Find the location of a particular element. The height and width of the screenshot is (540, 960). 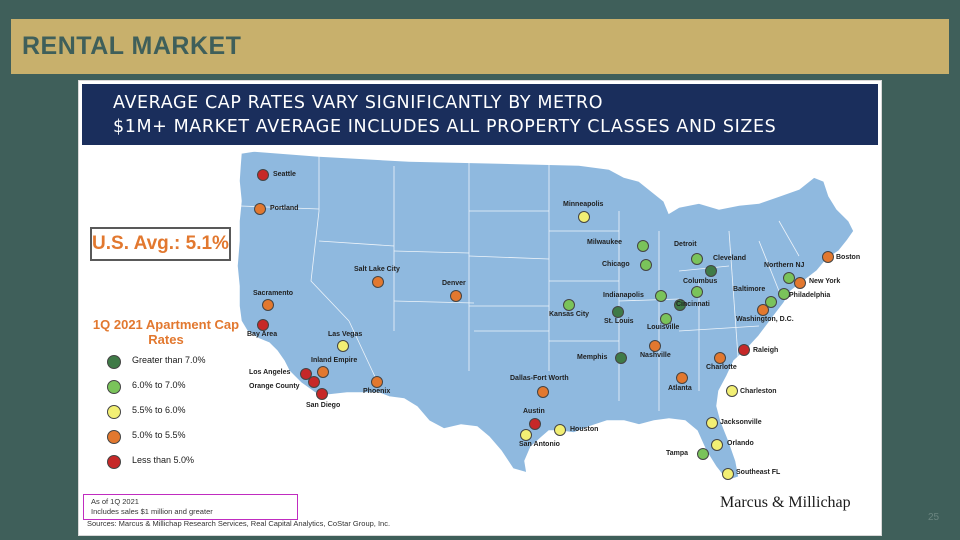

city-marker-denver is located at coordinates (456, 296).